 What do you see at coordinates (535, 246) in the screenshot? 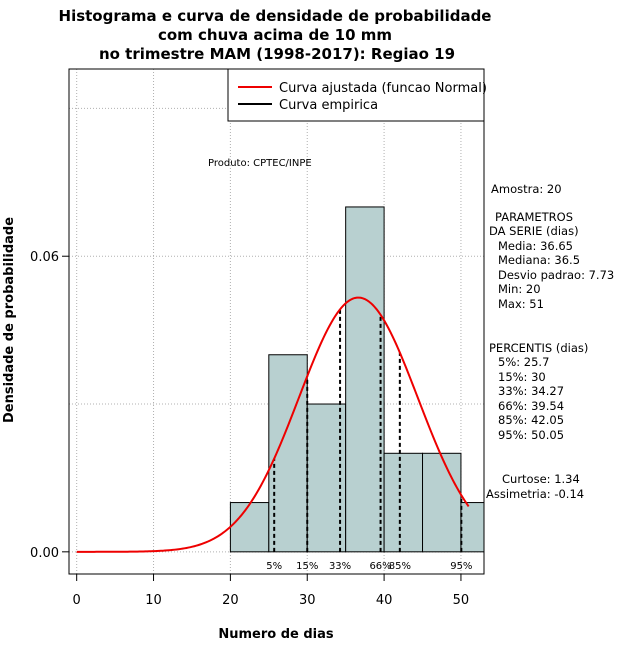
I see `param-mean: Media: 36.65` at bounding box center [535, 246].